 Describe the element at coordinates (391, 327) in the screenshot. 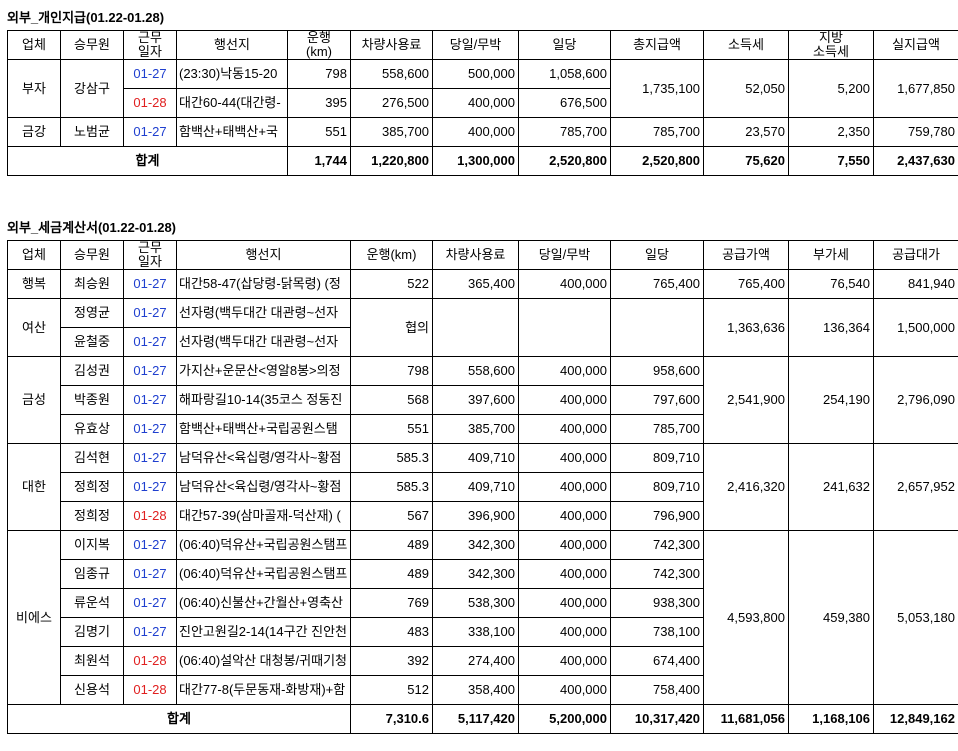

I see `cell: 협의` at that location.